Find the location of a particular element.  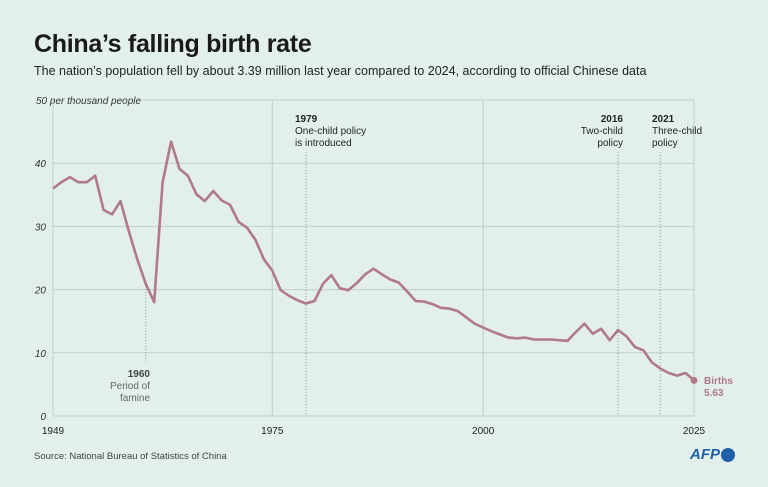

x-tick-label: 2025 is located at coordinates (694, 431).